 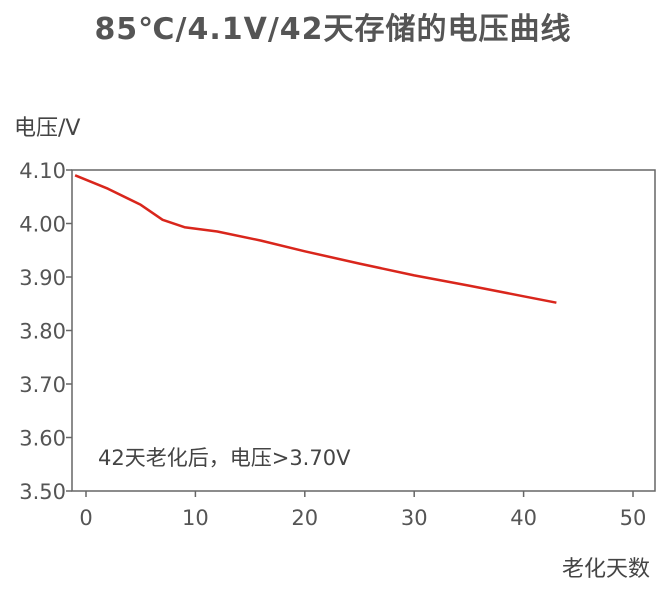 What do you see at coordinates (42, 171) in the screenshot?
I see `y-tick-label: 4.10` at bounding box center [42, 171].